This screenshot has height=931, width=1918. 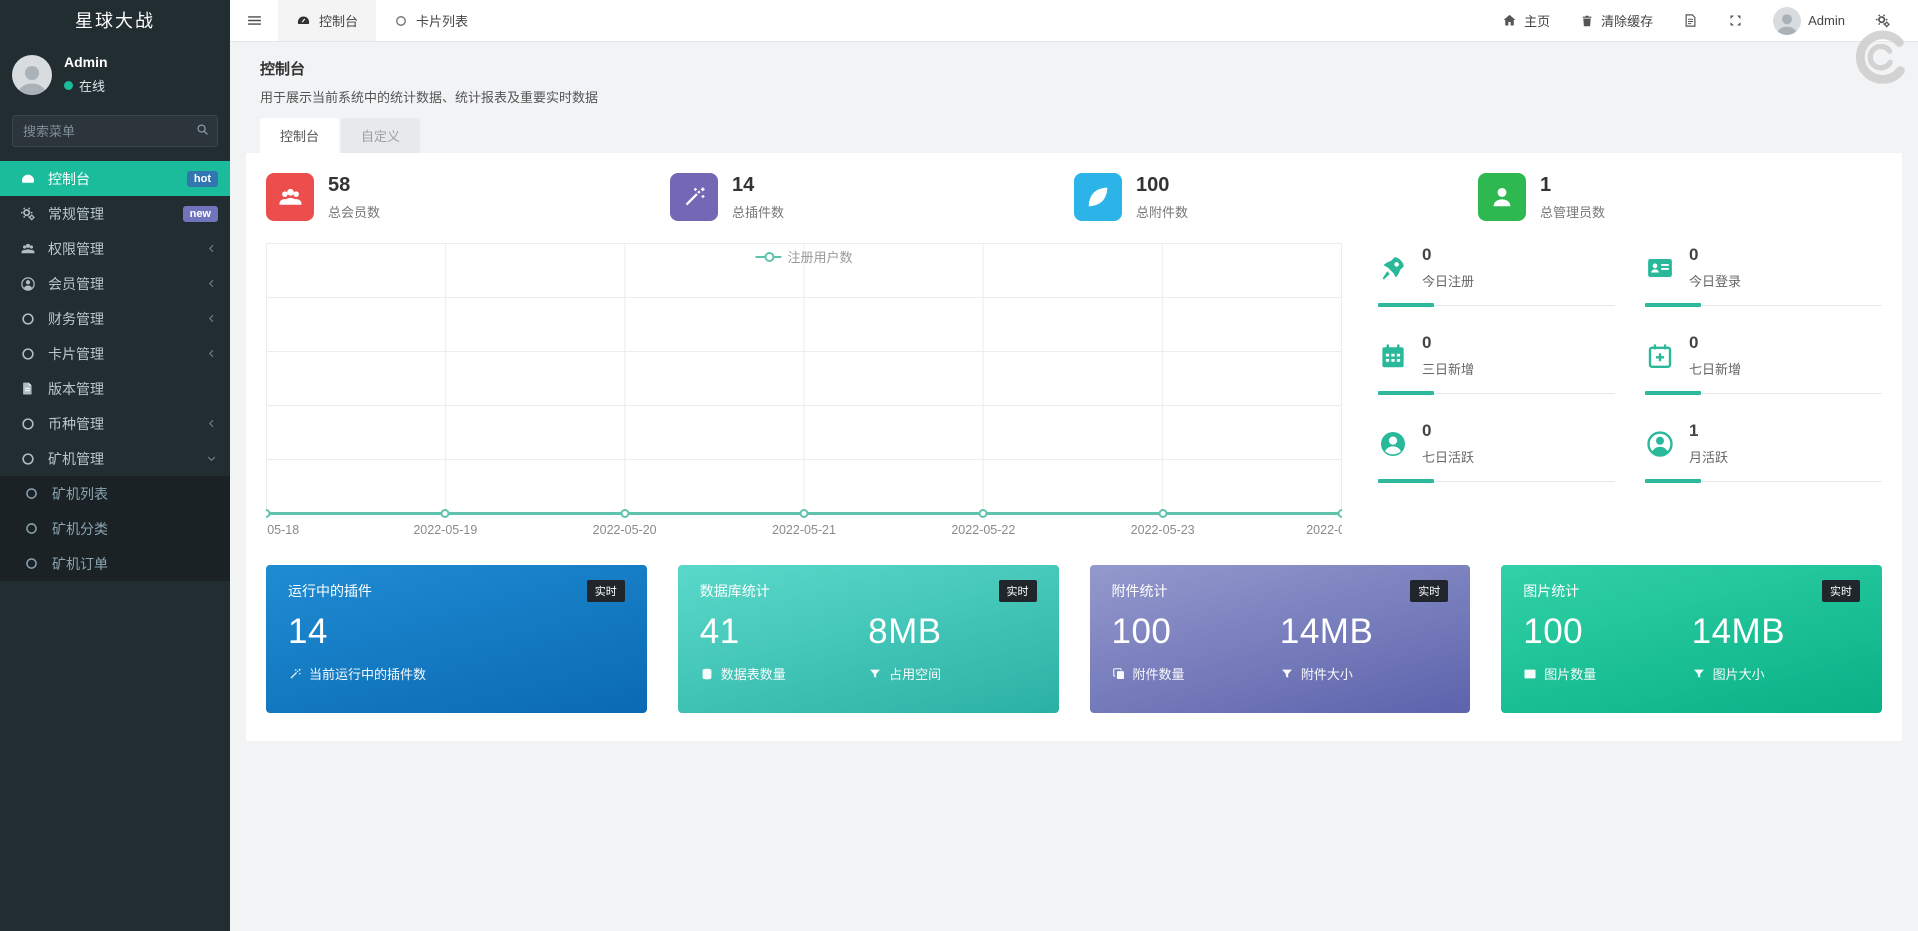 What do you see at coordinates (429, 97) in the screenshot?
I see `page-subtitle: 用于展示当前系统中的统计数据、统计报表及重要实时数据` at bounding box center [429, 97].